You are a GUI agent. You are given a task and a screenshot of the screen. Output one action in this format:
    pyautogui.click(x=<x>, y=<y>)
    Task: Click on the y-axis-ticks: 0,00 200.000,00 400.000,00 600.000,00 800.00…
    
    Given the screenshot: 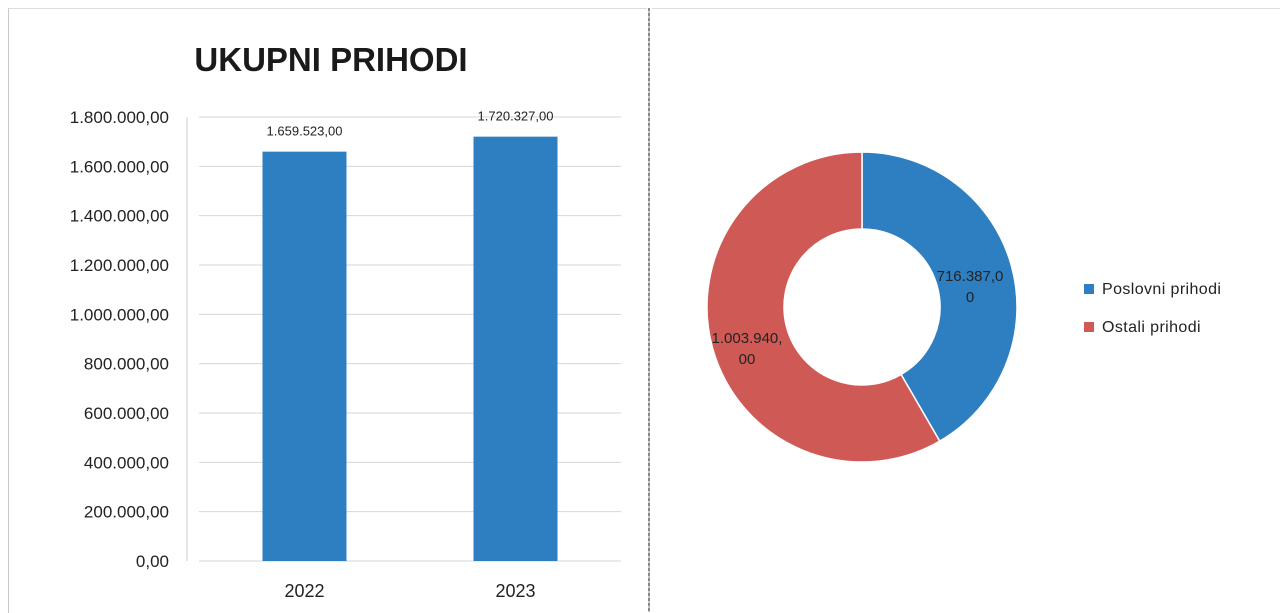 What is the action you would take?
    pyautogui.click(x=119, y=339)
    